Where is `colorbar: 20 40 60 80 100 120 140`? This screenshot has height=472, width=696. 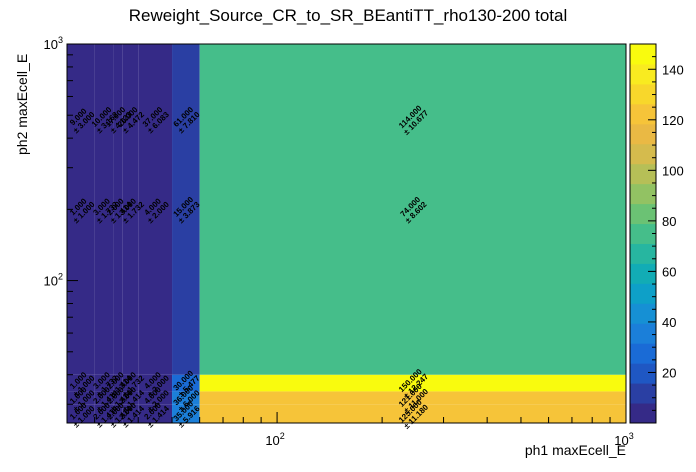
colorbar: 20 40 60 80 100 120 140 is located at coordinates (656, 233).